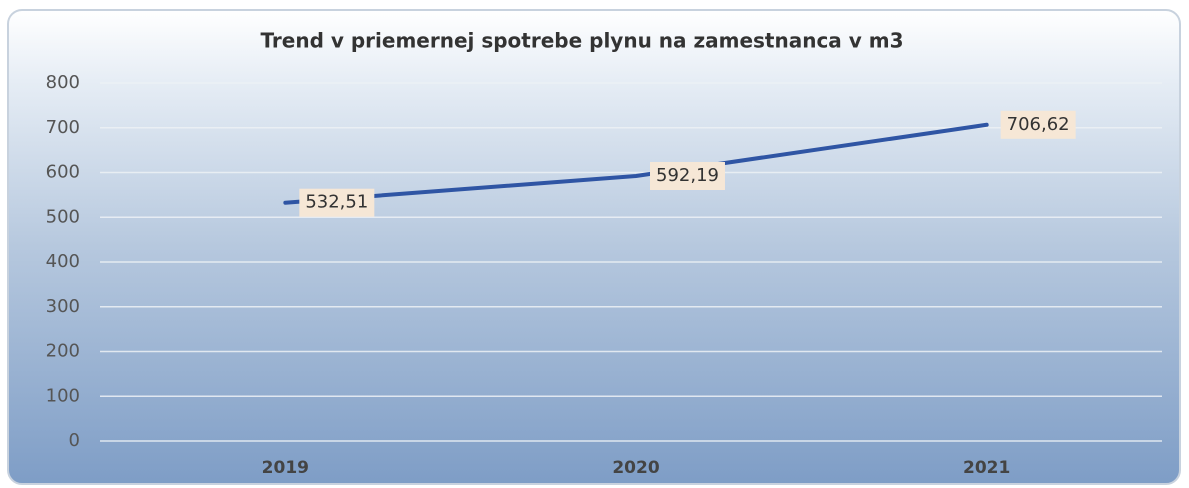 The image size is (1189, 488). Describe the element at coordinates (63, 351) in the screenshot. I see `y-tick-label: 200` at that location.